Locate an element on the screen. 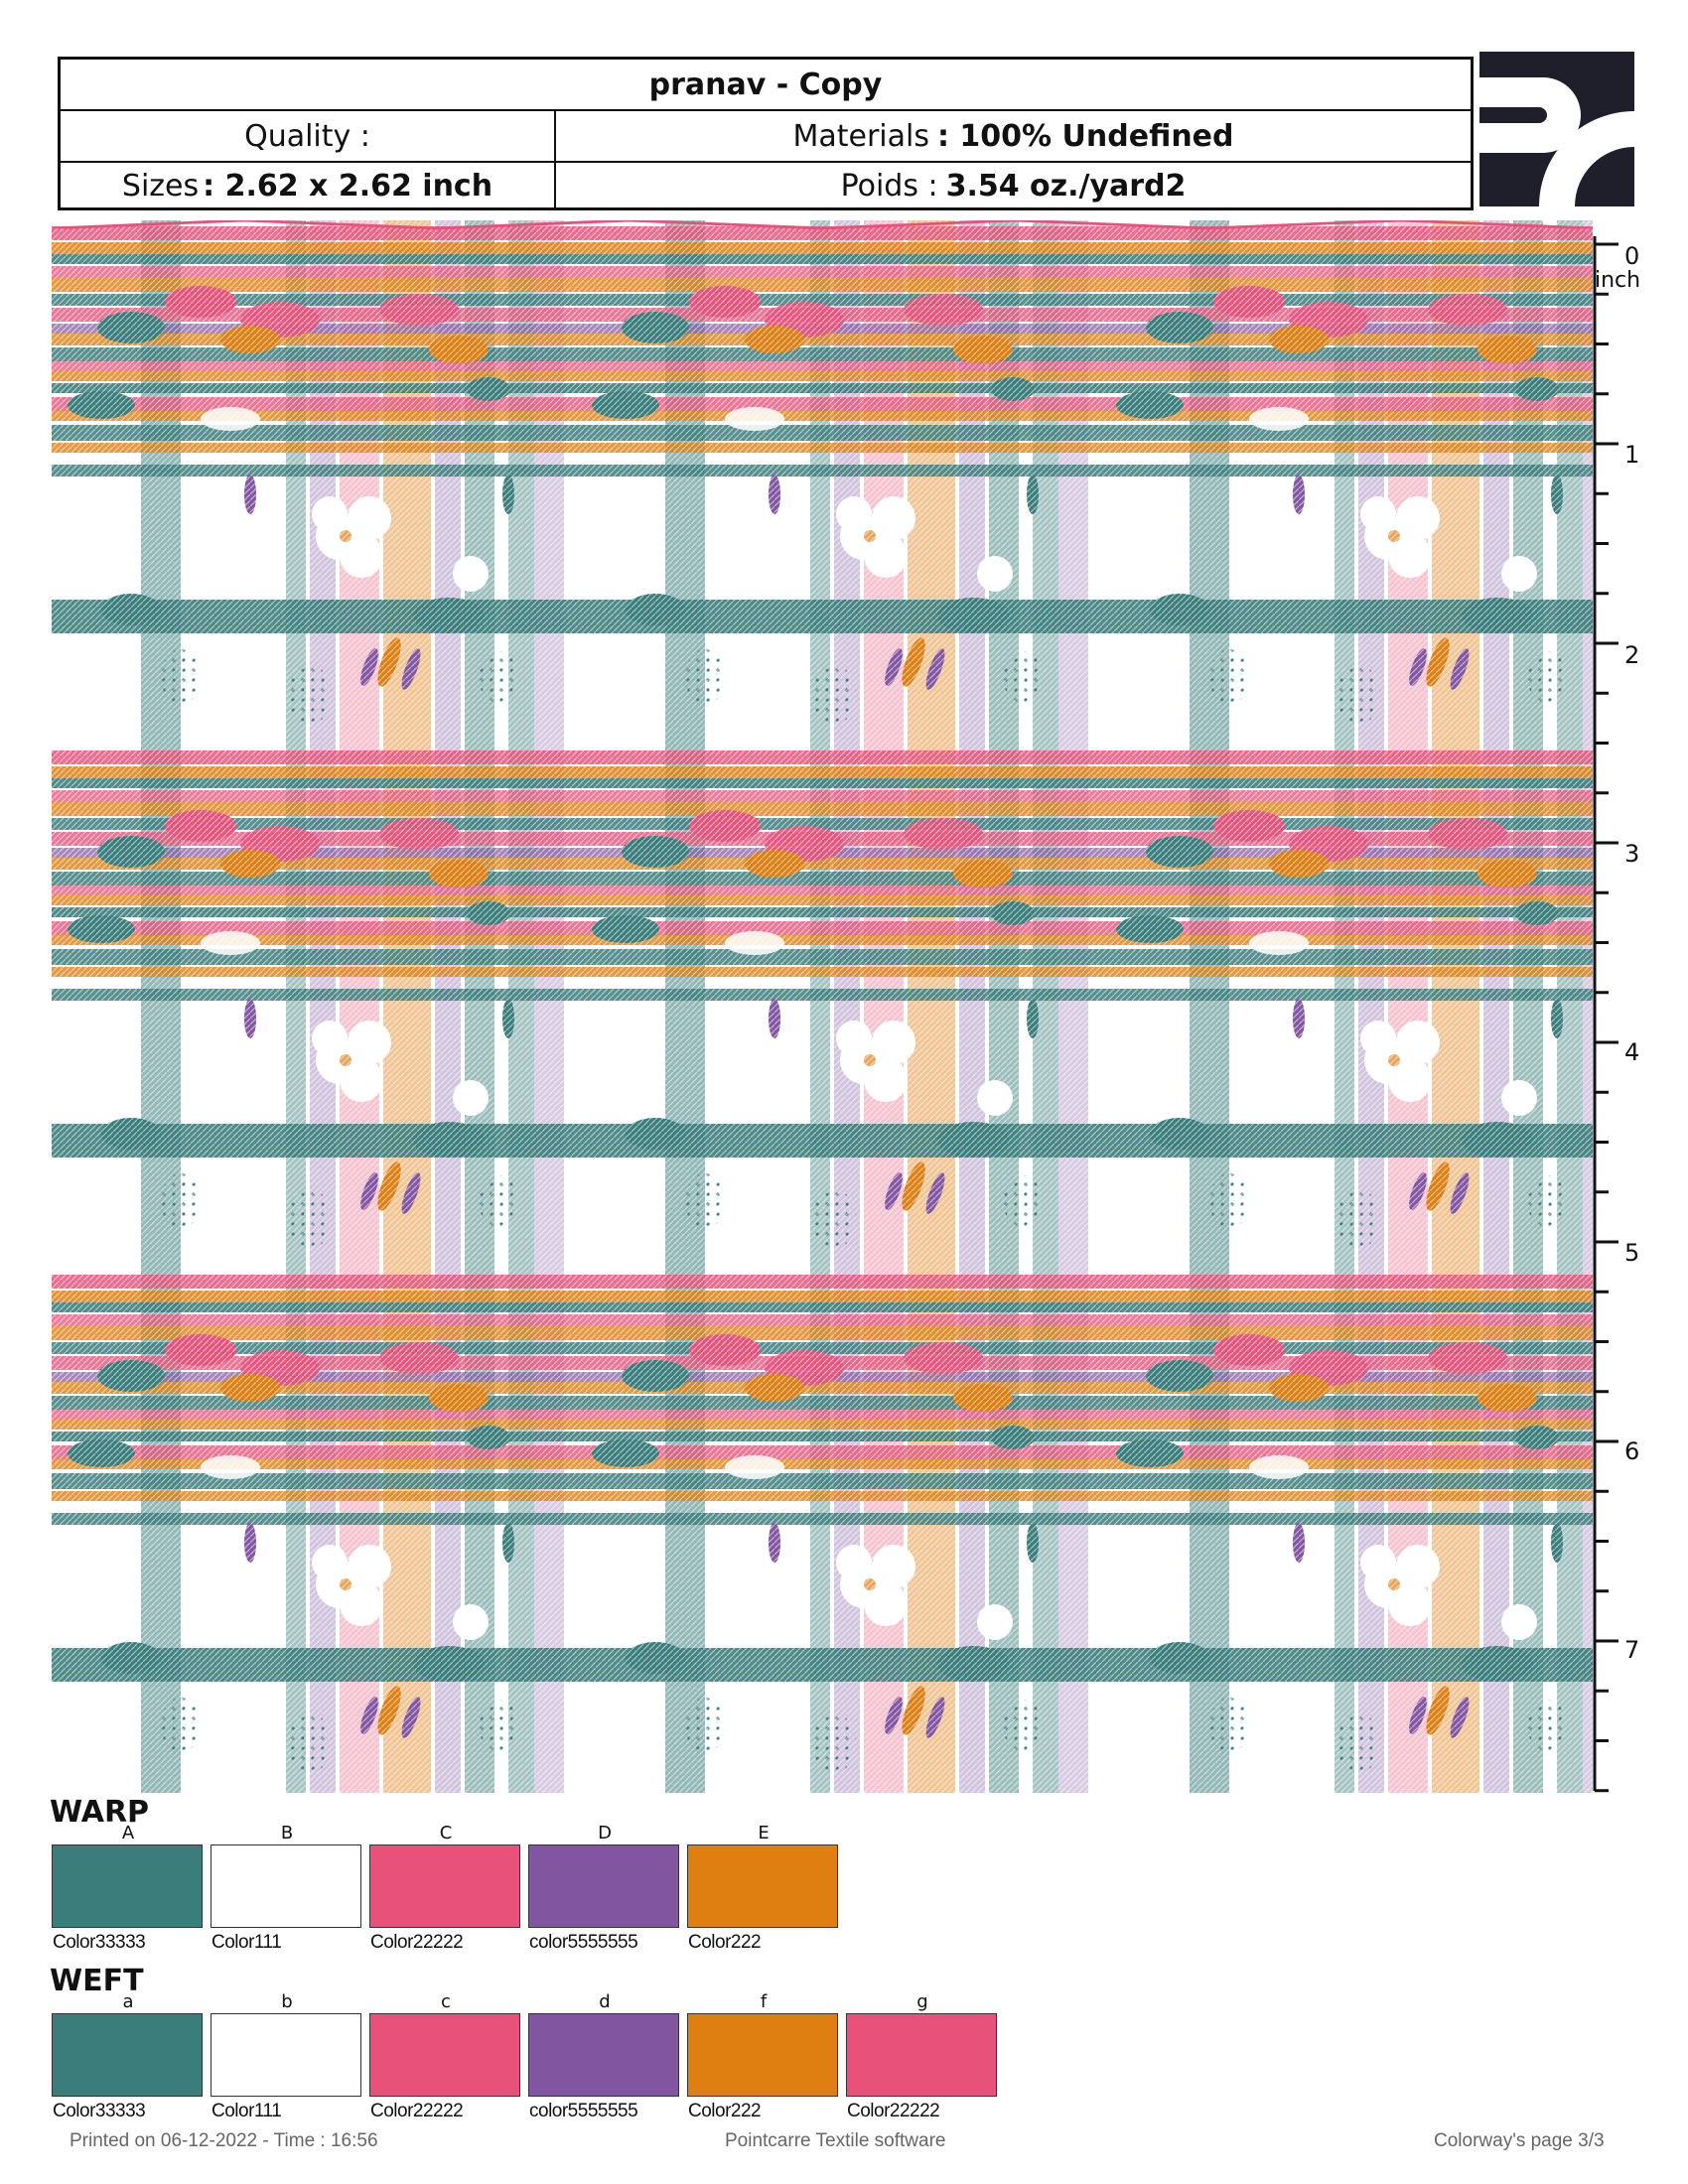 The width and height of the screenshot is (1688, 2184). ruler-label-1: 1 is located at coordinates (1632, 455).